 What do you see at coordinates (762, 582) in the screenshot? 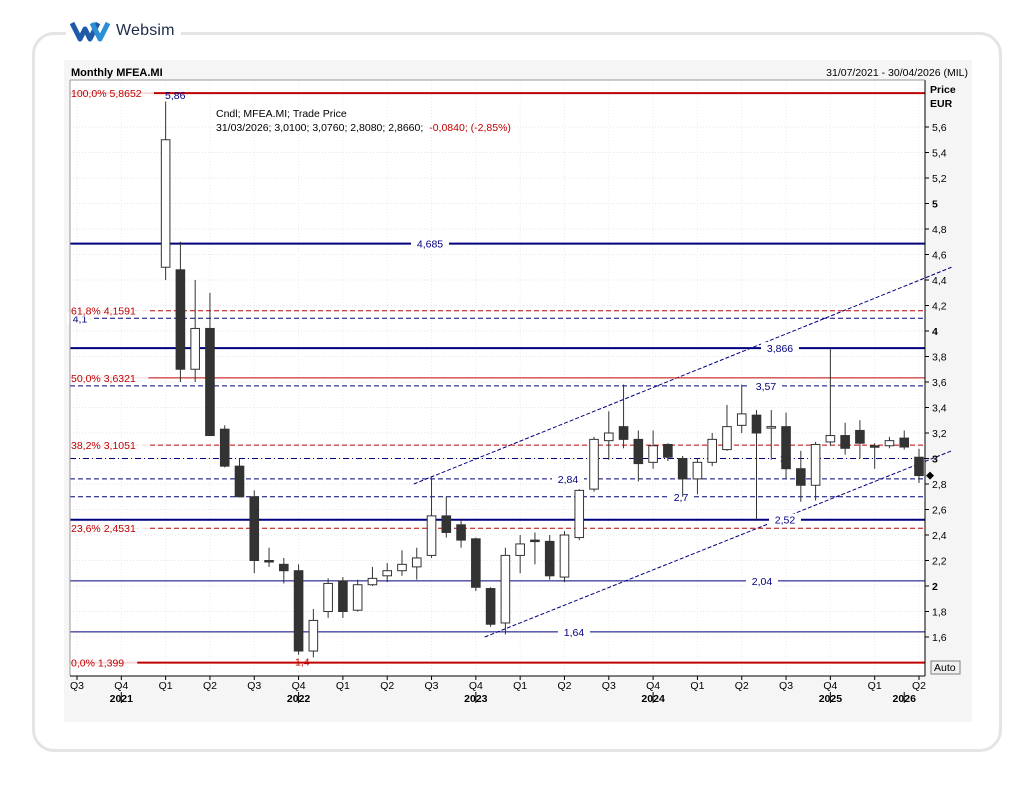
I see `level-label: 2,04` at bounding box center [762, 582].